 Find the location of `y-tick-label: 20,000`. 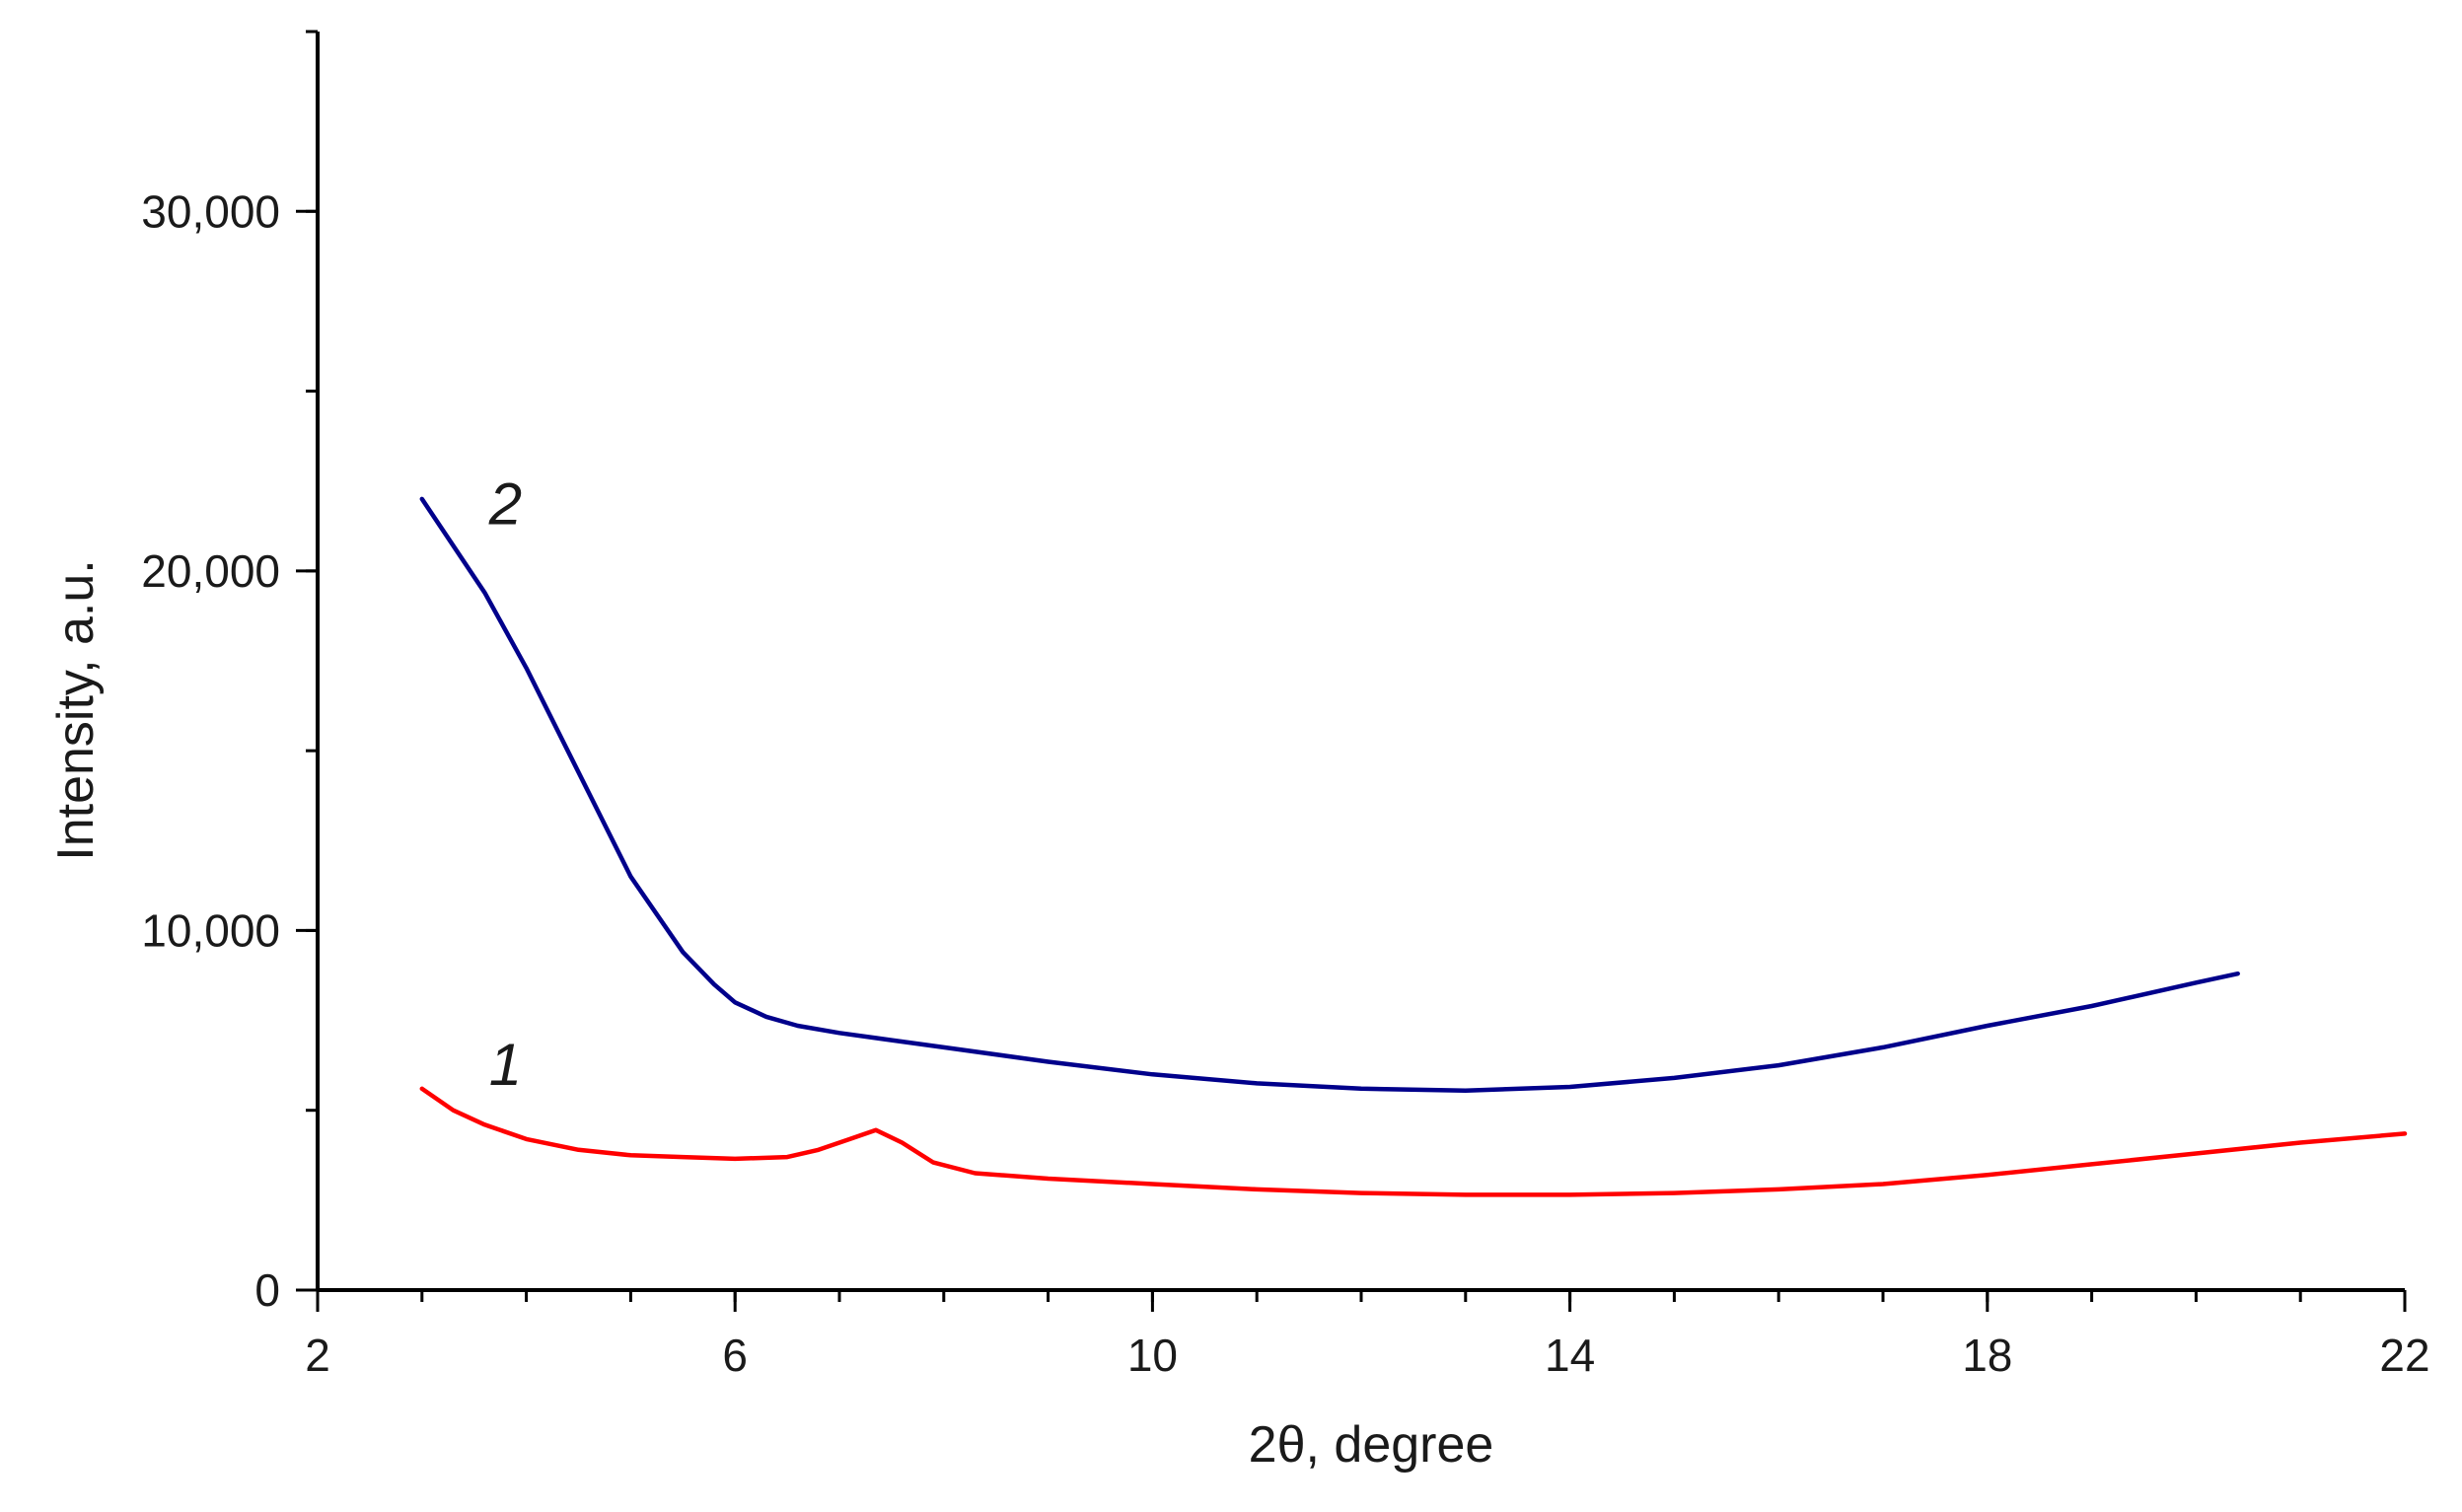

y-tick-label: 20,000 is located at coordinates (210, 571).